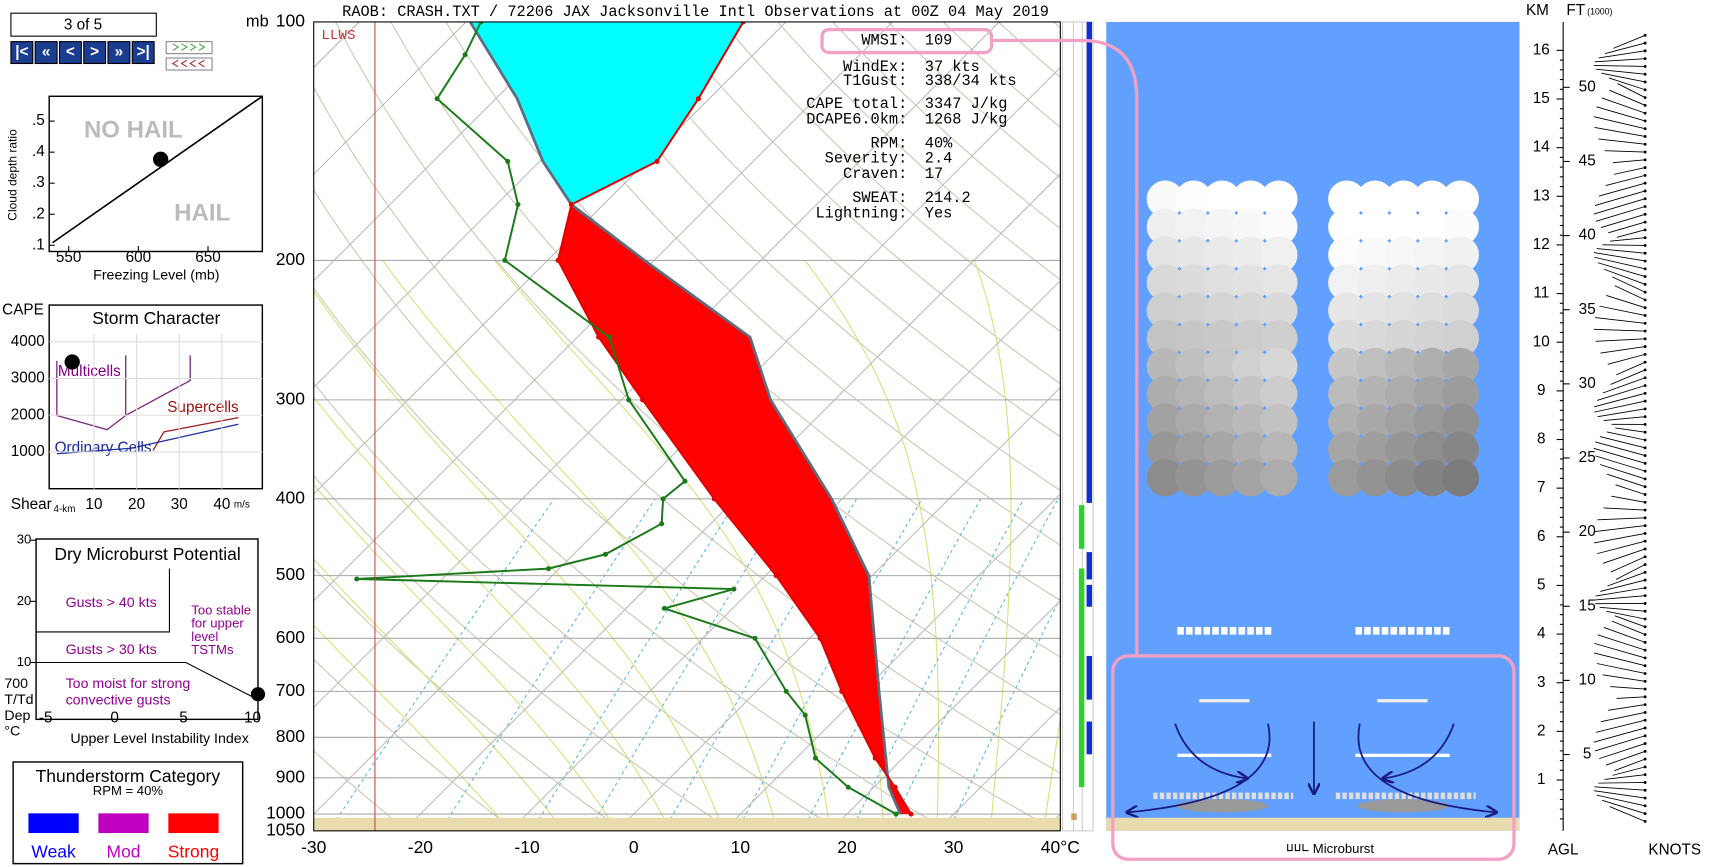 The width and height of the screenshot is (1714, 867). I want to click on dry-adiabat, so click(414, 744).